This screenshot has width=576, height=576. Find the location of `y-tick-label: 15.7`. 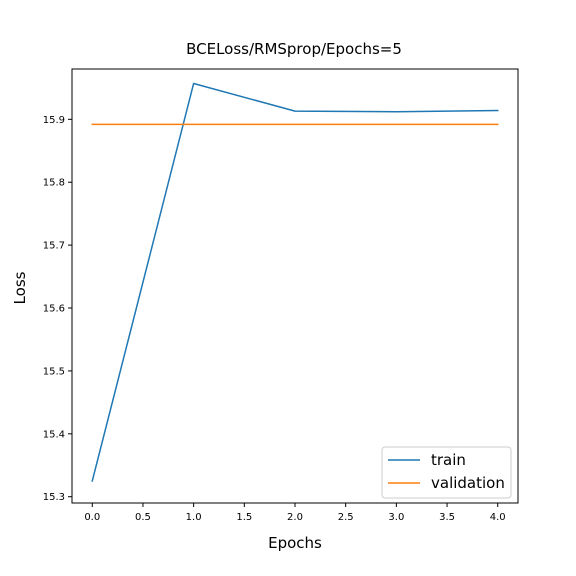

y-tick-label: 15.7 is located at coordinates (54, 246).